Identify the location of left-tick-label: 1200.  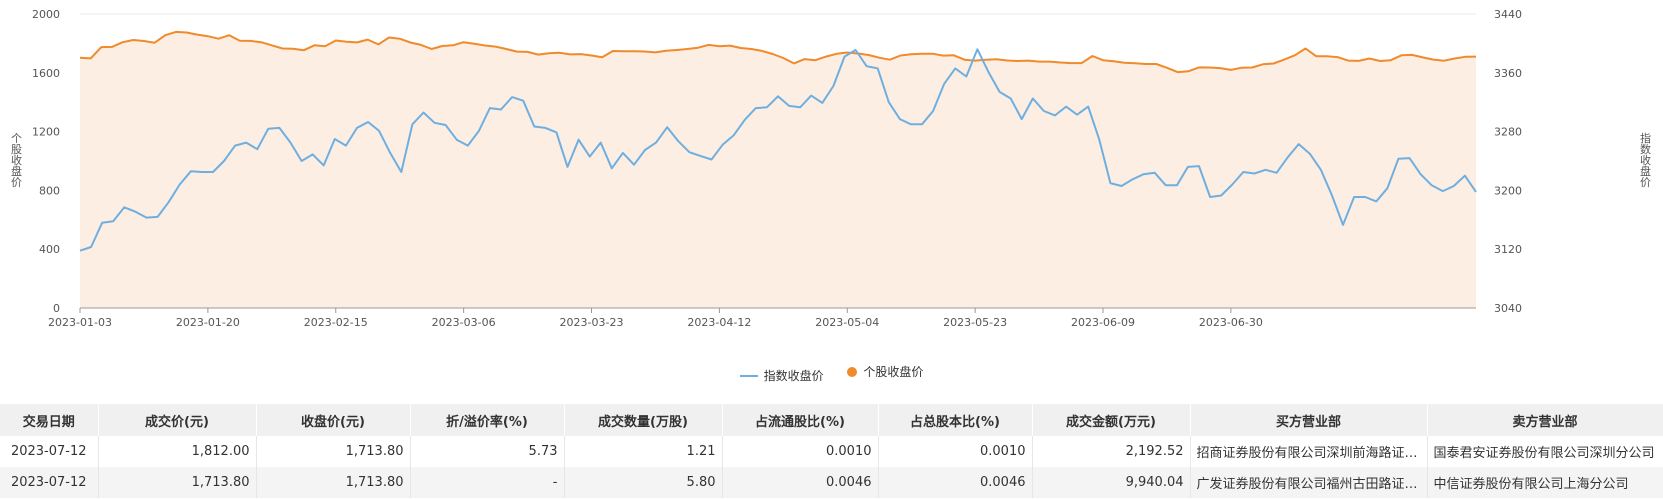
(46, 132).